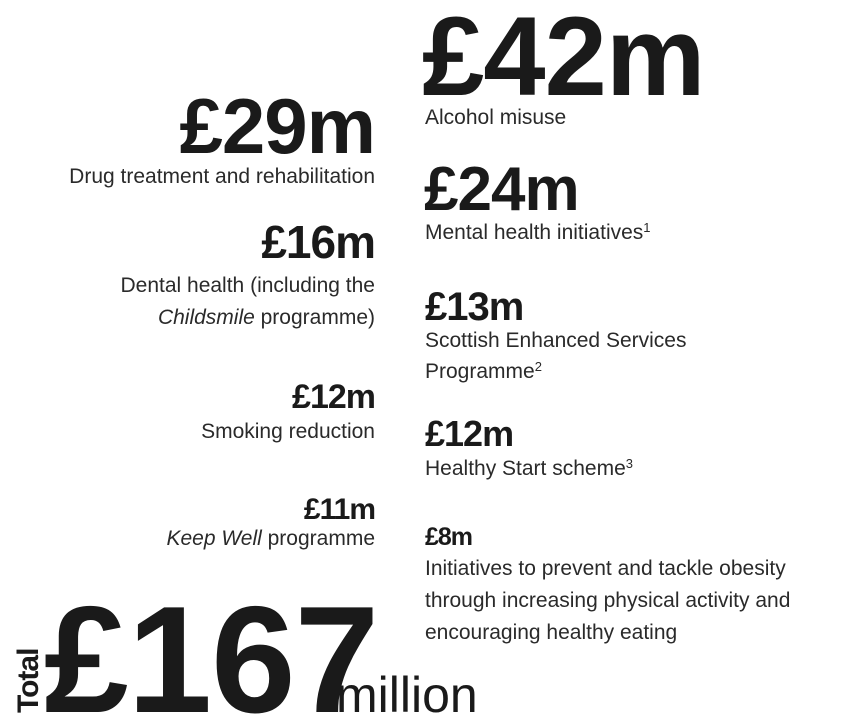  What do you see at coordinates (538, 366) in the screenshot?
I see `footnote-marker: 2` at bounding box center [538, 366].